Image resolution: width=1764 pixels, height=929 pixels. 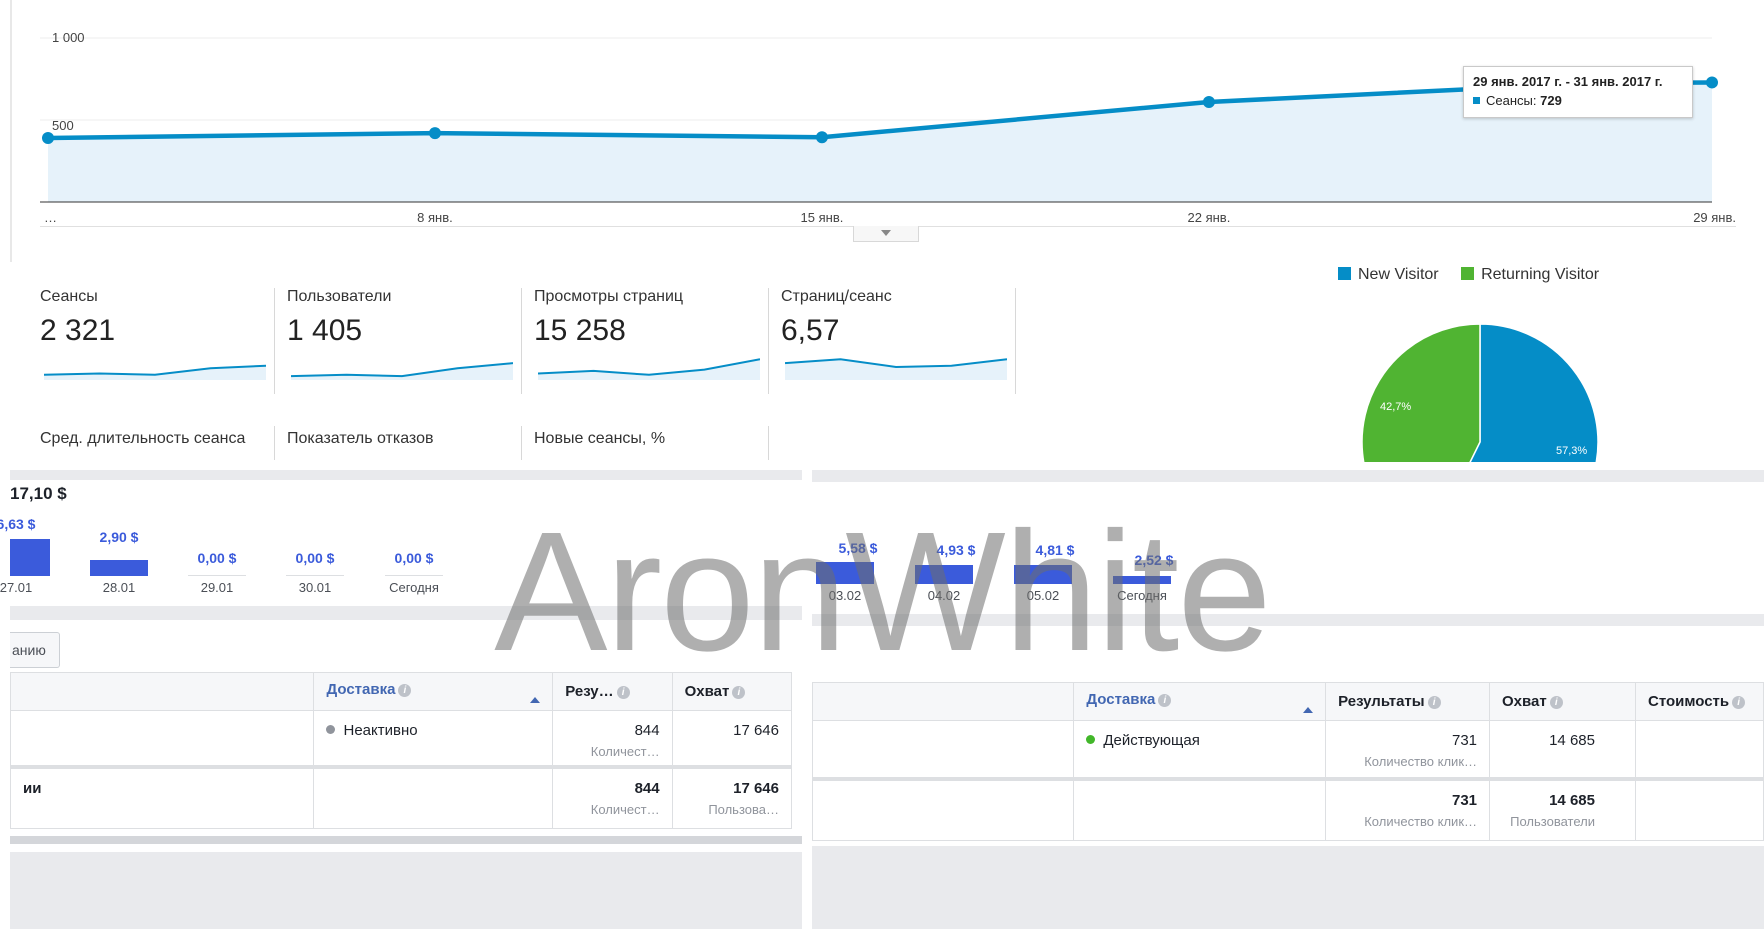 I want to click on sparkline-area, so click(x=896, y=369).